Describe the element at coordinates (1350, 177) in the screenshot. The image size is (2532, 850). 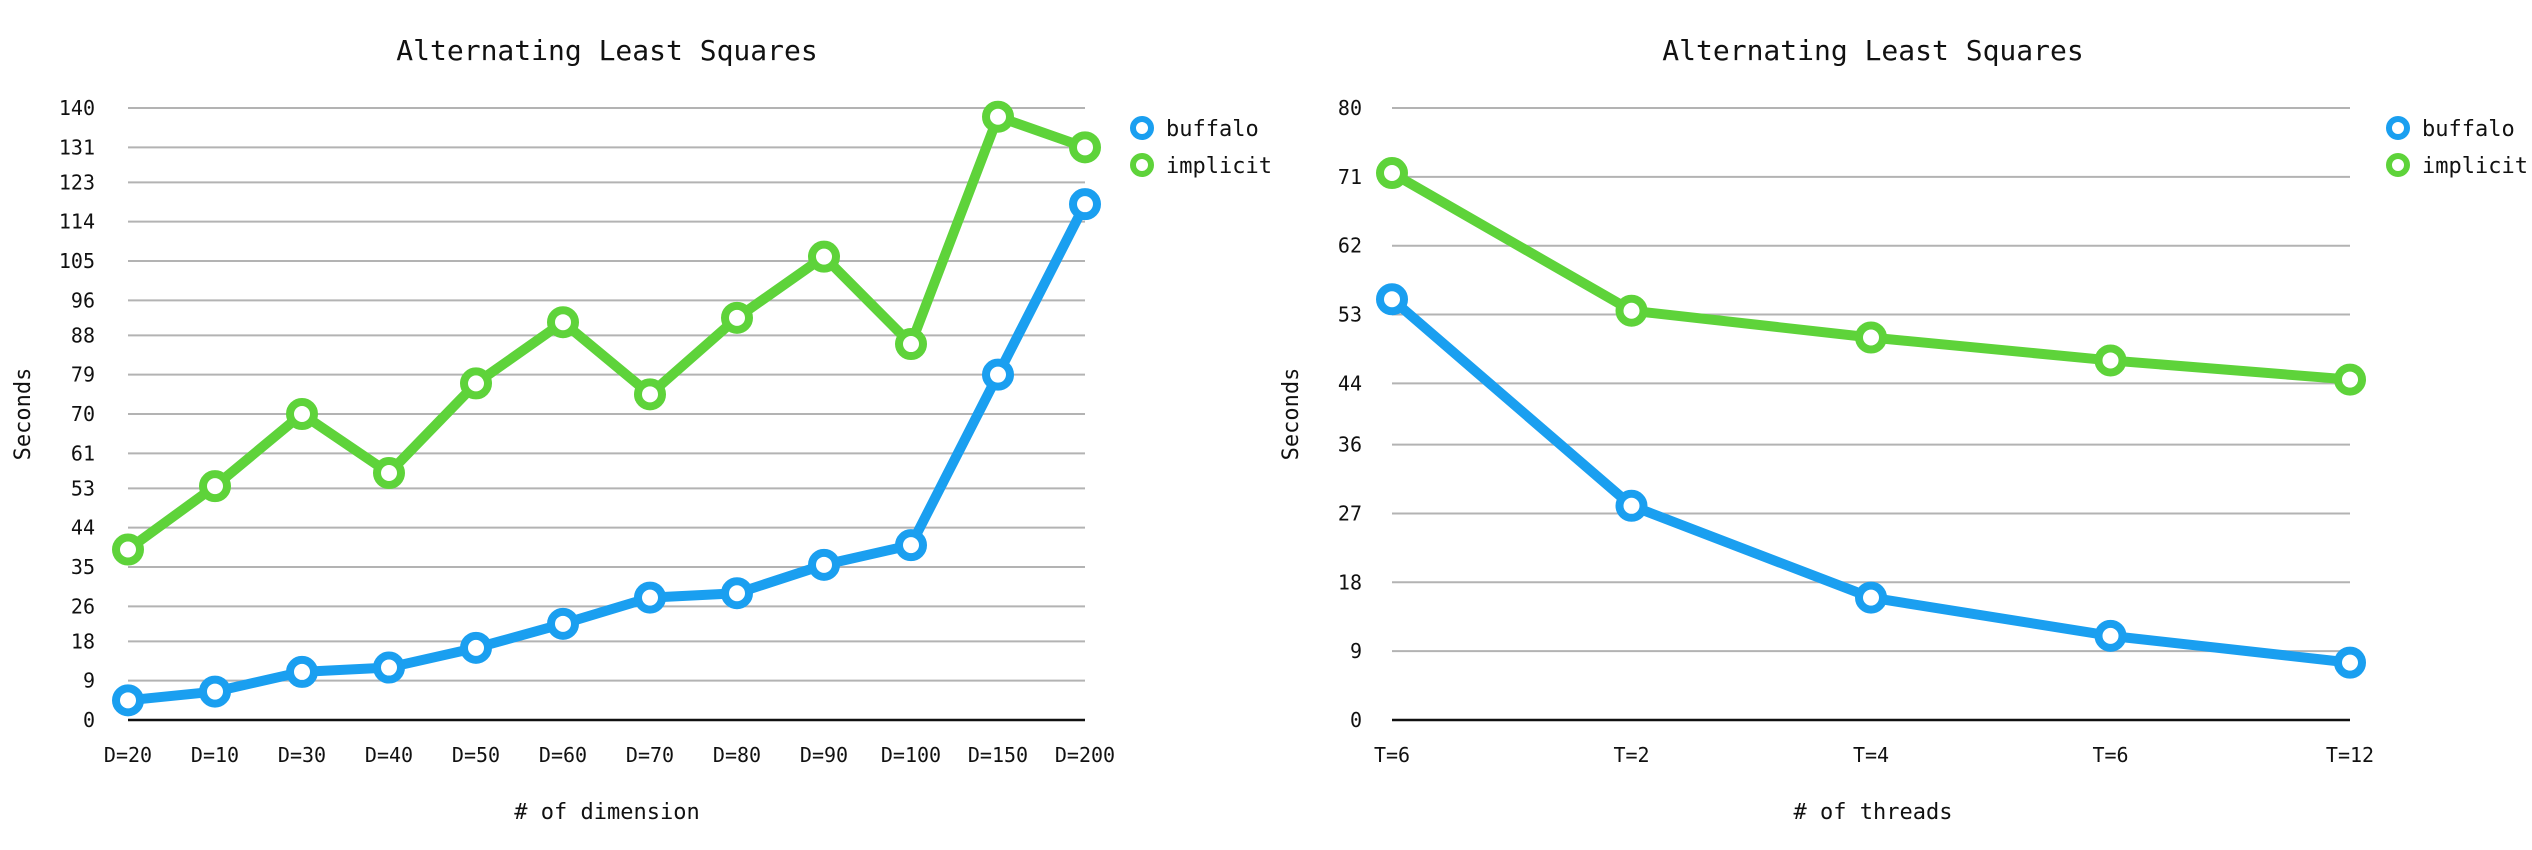
I see `y-tick-label: 71` at that location.